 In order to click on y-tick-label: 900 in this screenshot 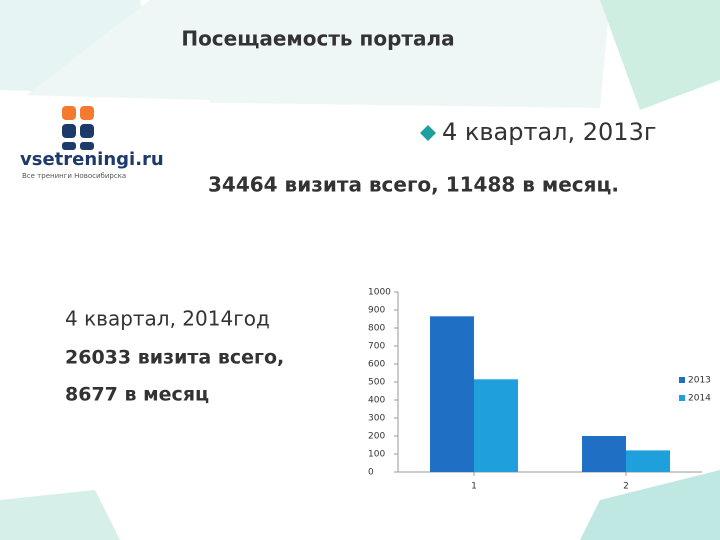, I will do `click(376, 311)`.